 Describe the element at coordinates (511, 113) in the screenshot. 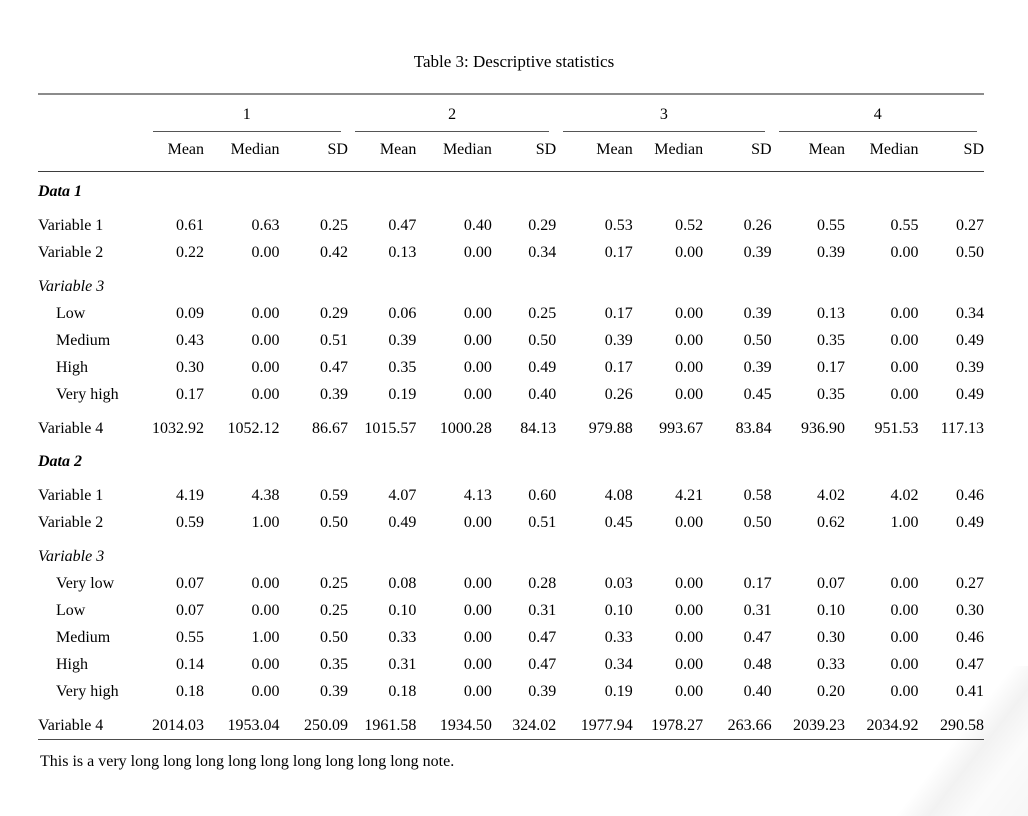

I see `group-header-row: 1 2 3 4` at that location.